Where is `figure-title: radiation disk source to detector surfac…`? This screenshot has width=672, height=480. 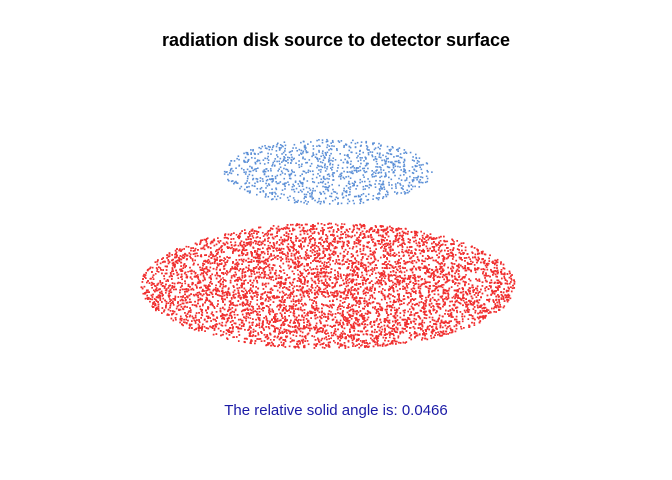 figure-title: radiation disk source to detector surfac… is located at coordinates (336, 40).